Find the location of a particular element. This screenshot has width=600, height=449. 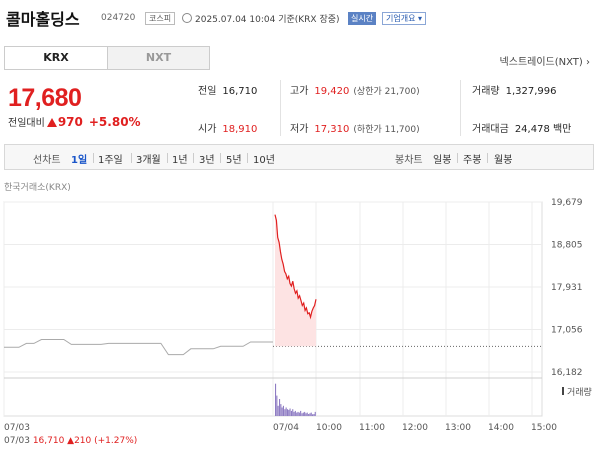

stat-label: 저가 is located at coordinates (299, 129).